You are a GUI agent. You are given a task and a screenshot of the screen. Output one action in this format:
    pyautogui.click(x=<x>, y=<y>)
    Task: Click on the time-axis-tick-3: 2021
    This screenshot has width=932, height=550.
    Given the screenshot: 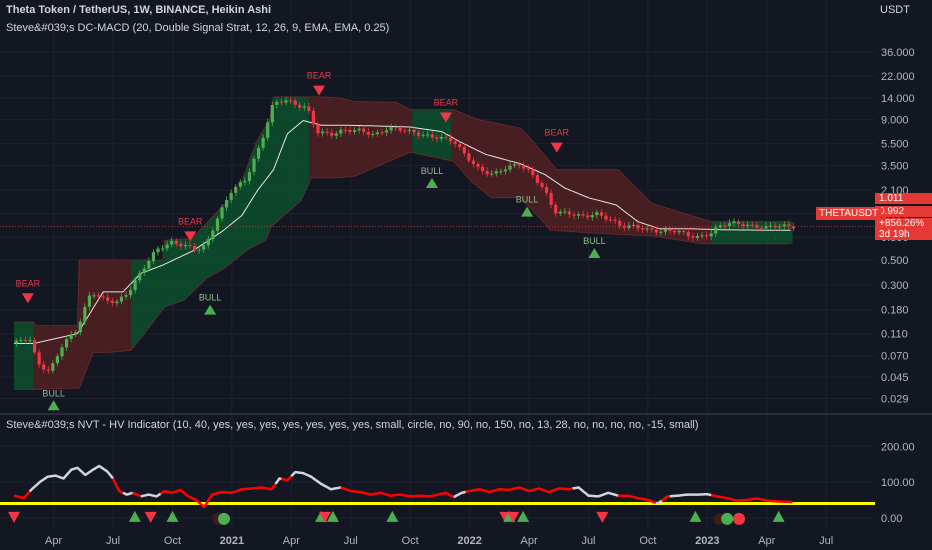 What is the action you would take?
    pyautogui.click(x=232, y=541)
    